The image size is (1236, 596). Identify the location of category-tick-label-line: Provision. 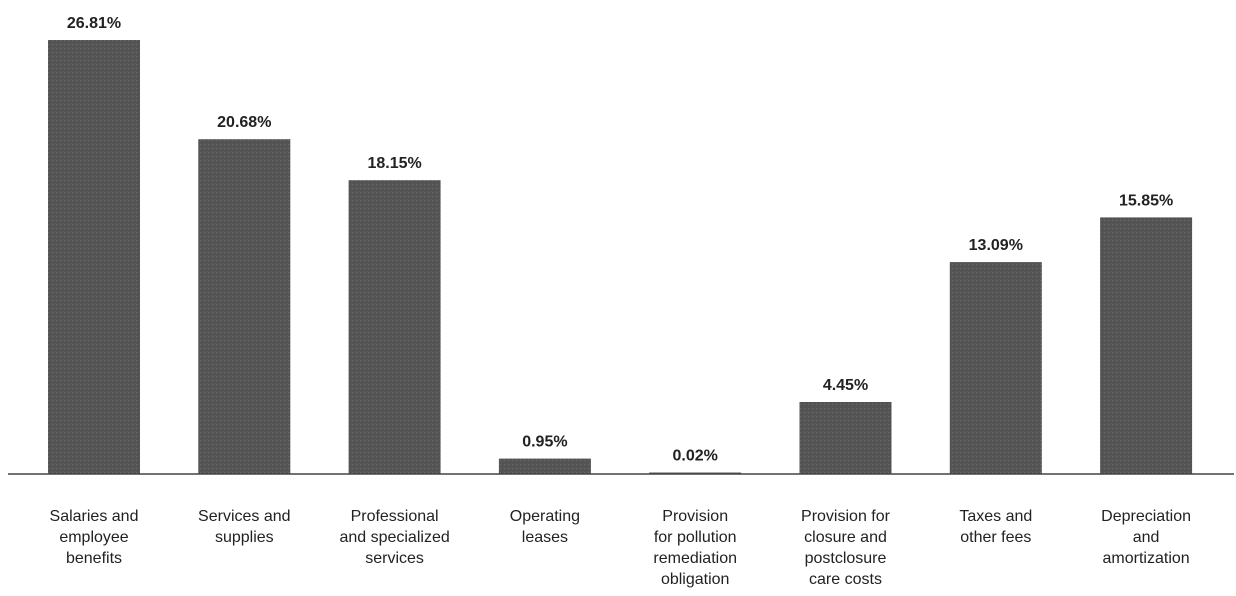
(695, 516).